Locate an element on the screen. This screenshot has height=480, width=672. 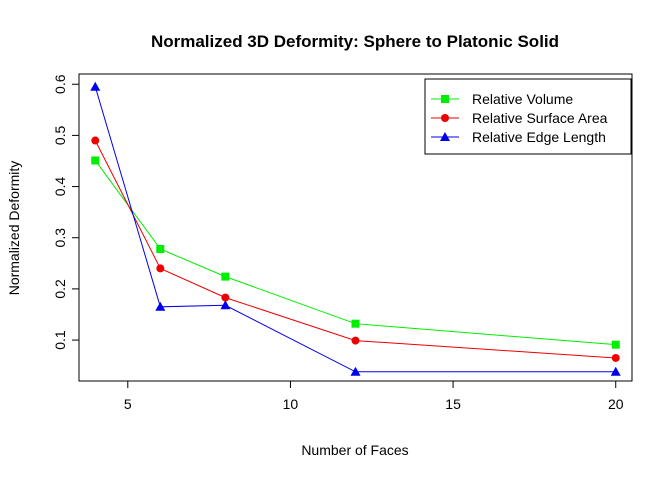
y-tick-label: 0.6 is located at coordinates (60, 84).